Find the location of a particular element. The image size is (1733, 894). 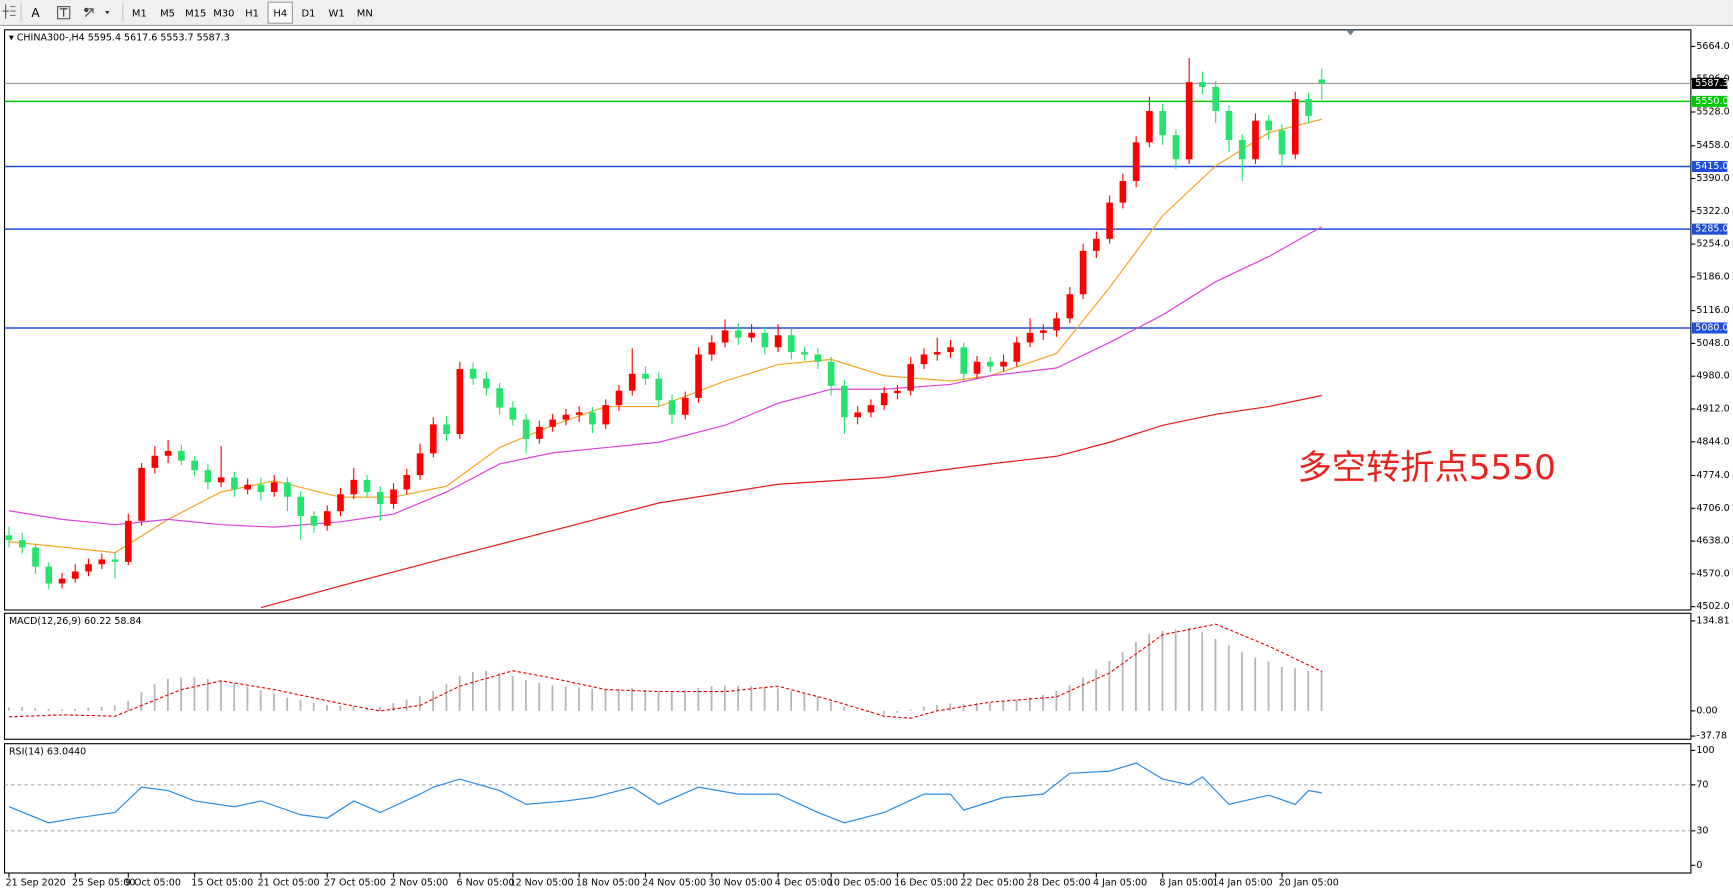

timeframe-button: D1 is located at coordinates (308, 13).